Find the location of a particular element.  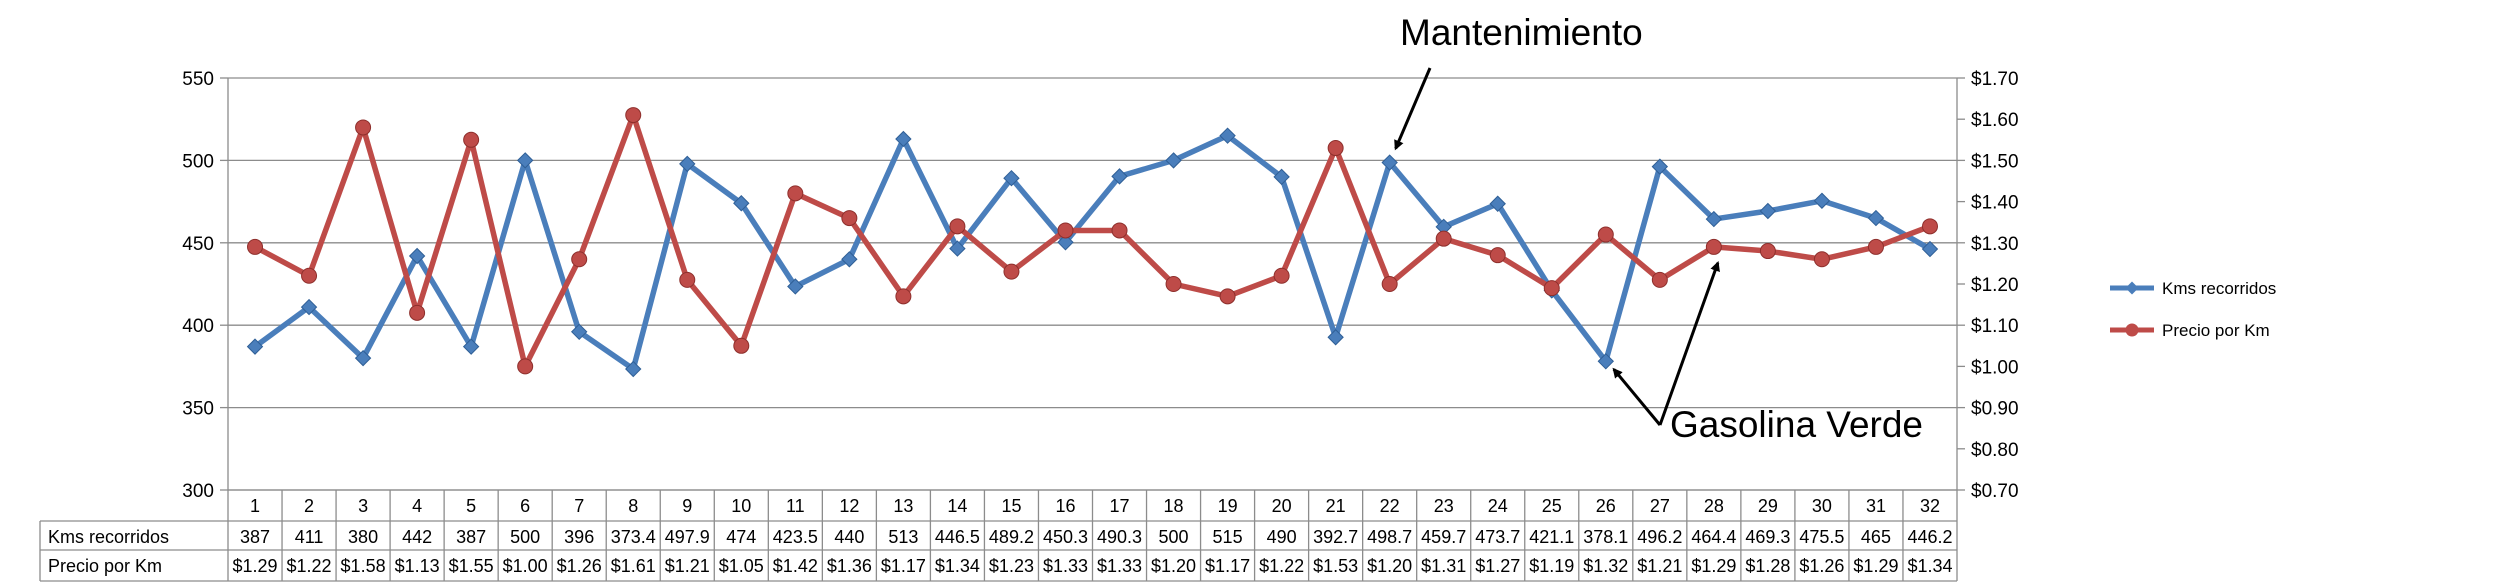

x-tick-label: 6 is located at coordinates (525, 506).